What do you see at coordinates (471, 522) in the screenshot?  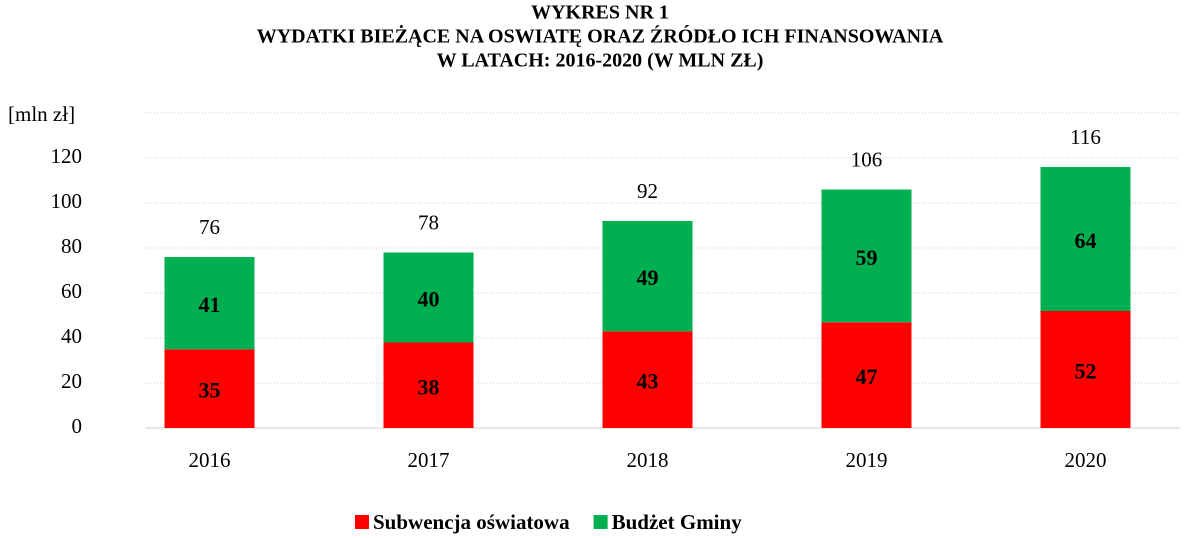 I see `legend-label: Subwencja oświatowa` at bounding box center [471, 522].